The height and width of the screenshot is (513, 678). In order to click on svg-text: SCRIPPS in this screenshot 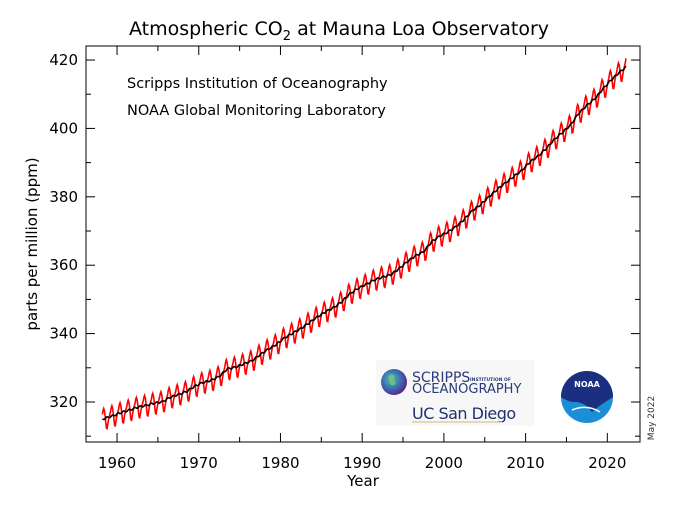, I will do `click(441, 378)`.